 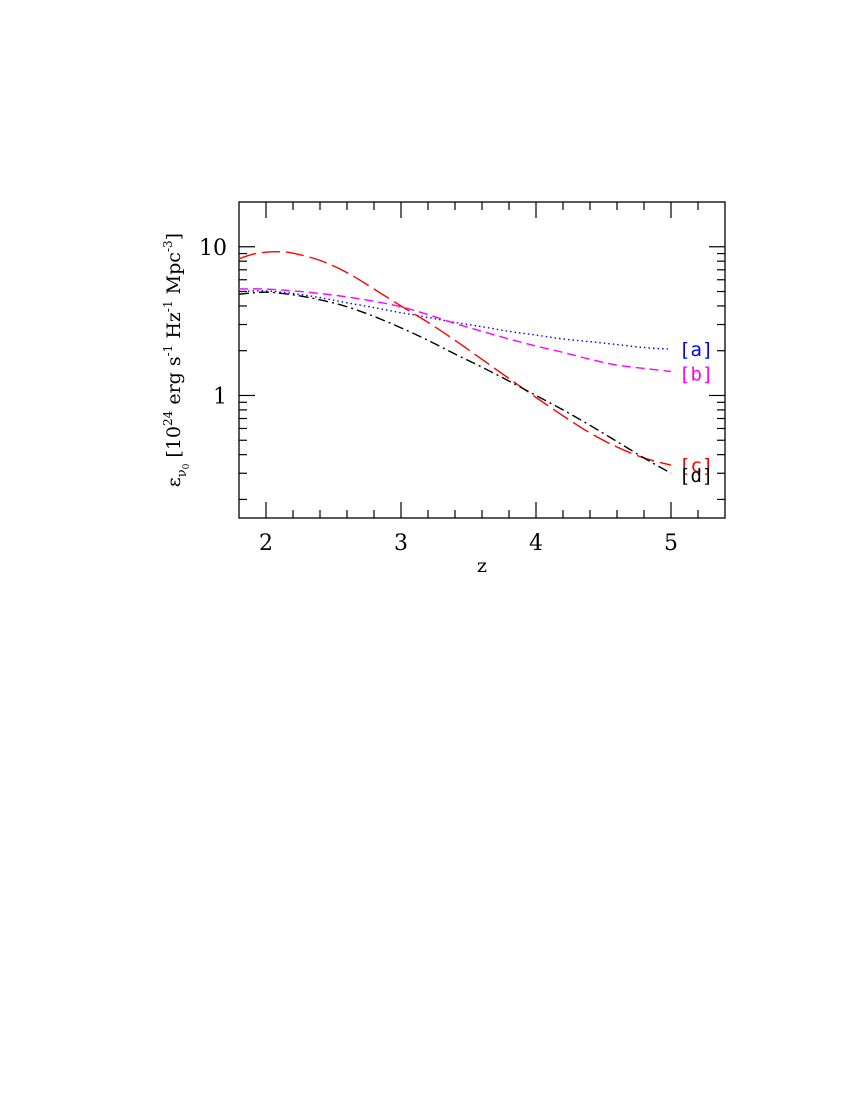 I want to click on series-lines, so click(x=455, y=362).